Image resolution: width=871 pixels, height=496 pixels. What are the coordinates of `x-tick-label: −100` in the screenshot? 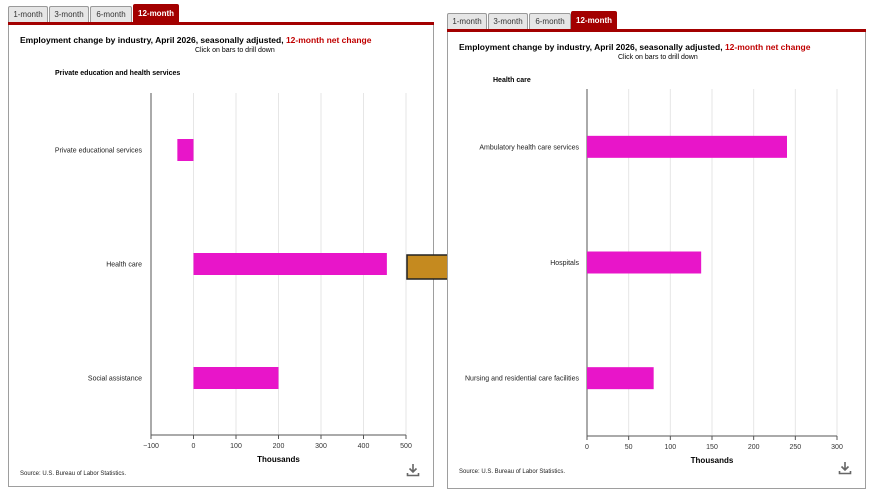 It's located at (151, 446).